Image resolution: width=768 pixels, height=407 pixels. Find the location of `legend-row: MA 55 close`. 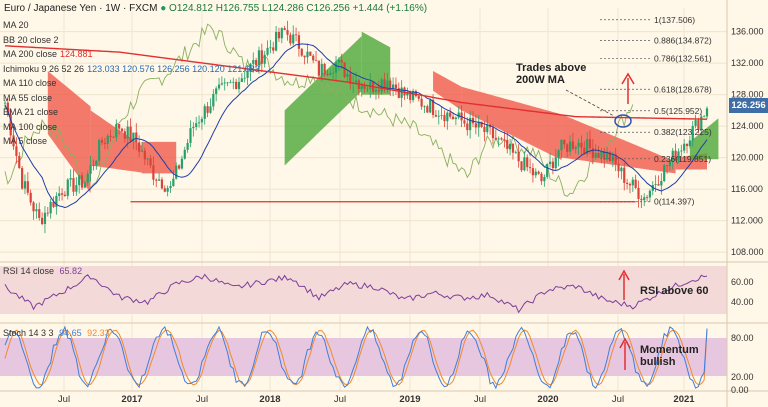

legend-row: MA 55 close is located at coordinates (30, 98).